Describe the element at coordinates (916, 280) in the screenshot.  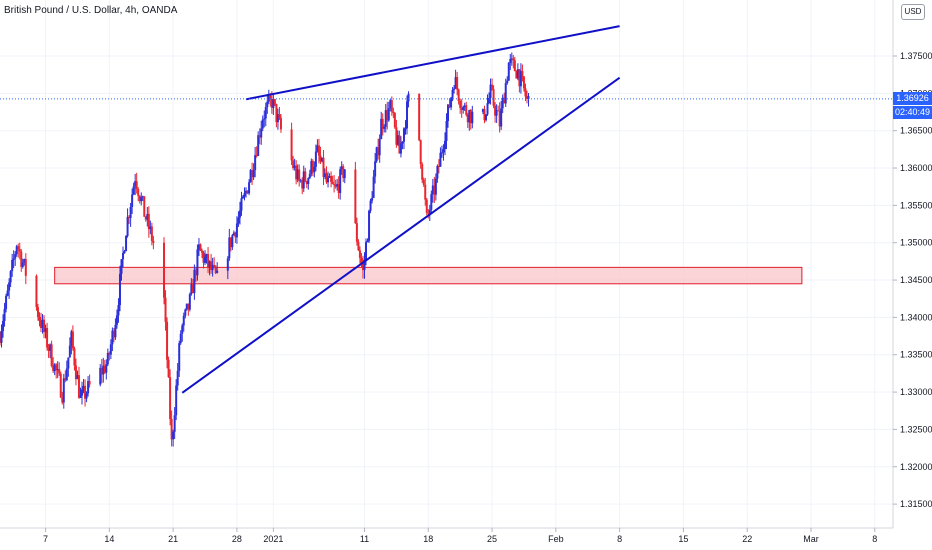
I see `price-tick-label: 1.34500` at that location.